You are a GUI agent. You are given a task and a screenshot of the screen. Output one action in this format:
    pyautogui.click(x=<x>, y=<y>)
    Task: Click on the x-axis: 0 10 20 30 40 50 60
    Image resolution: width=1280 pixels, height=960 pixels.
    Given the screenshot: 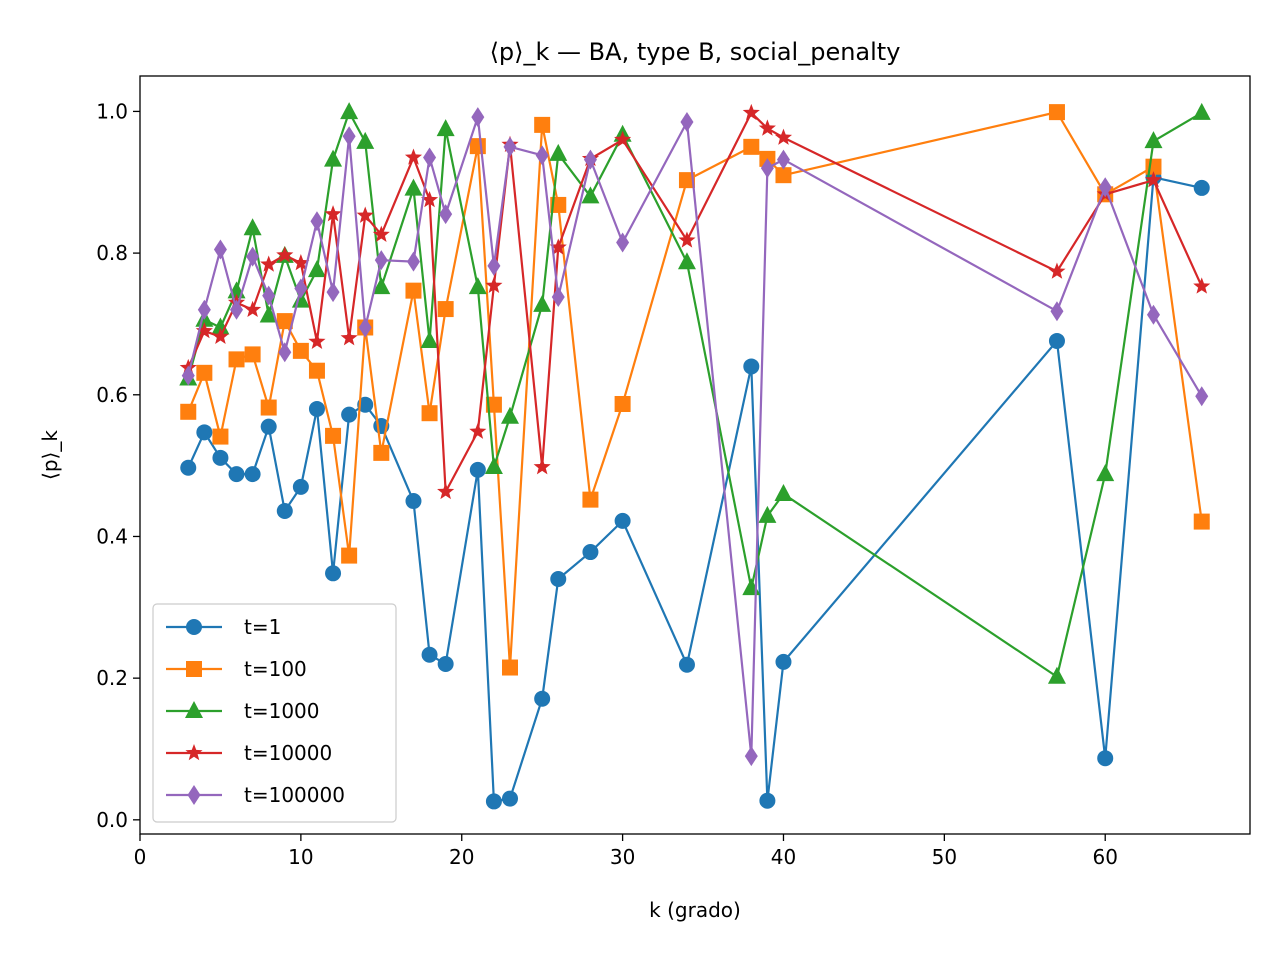 What is the action you would take?
    pyautogui.click(x=626, y=851)
    